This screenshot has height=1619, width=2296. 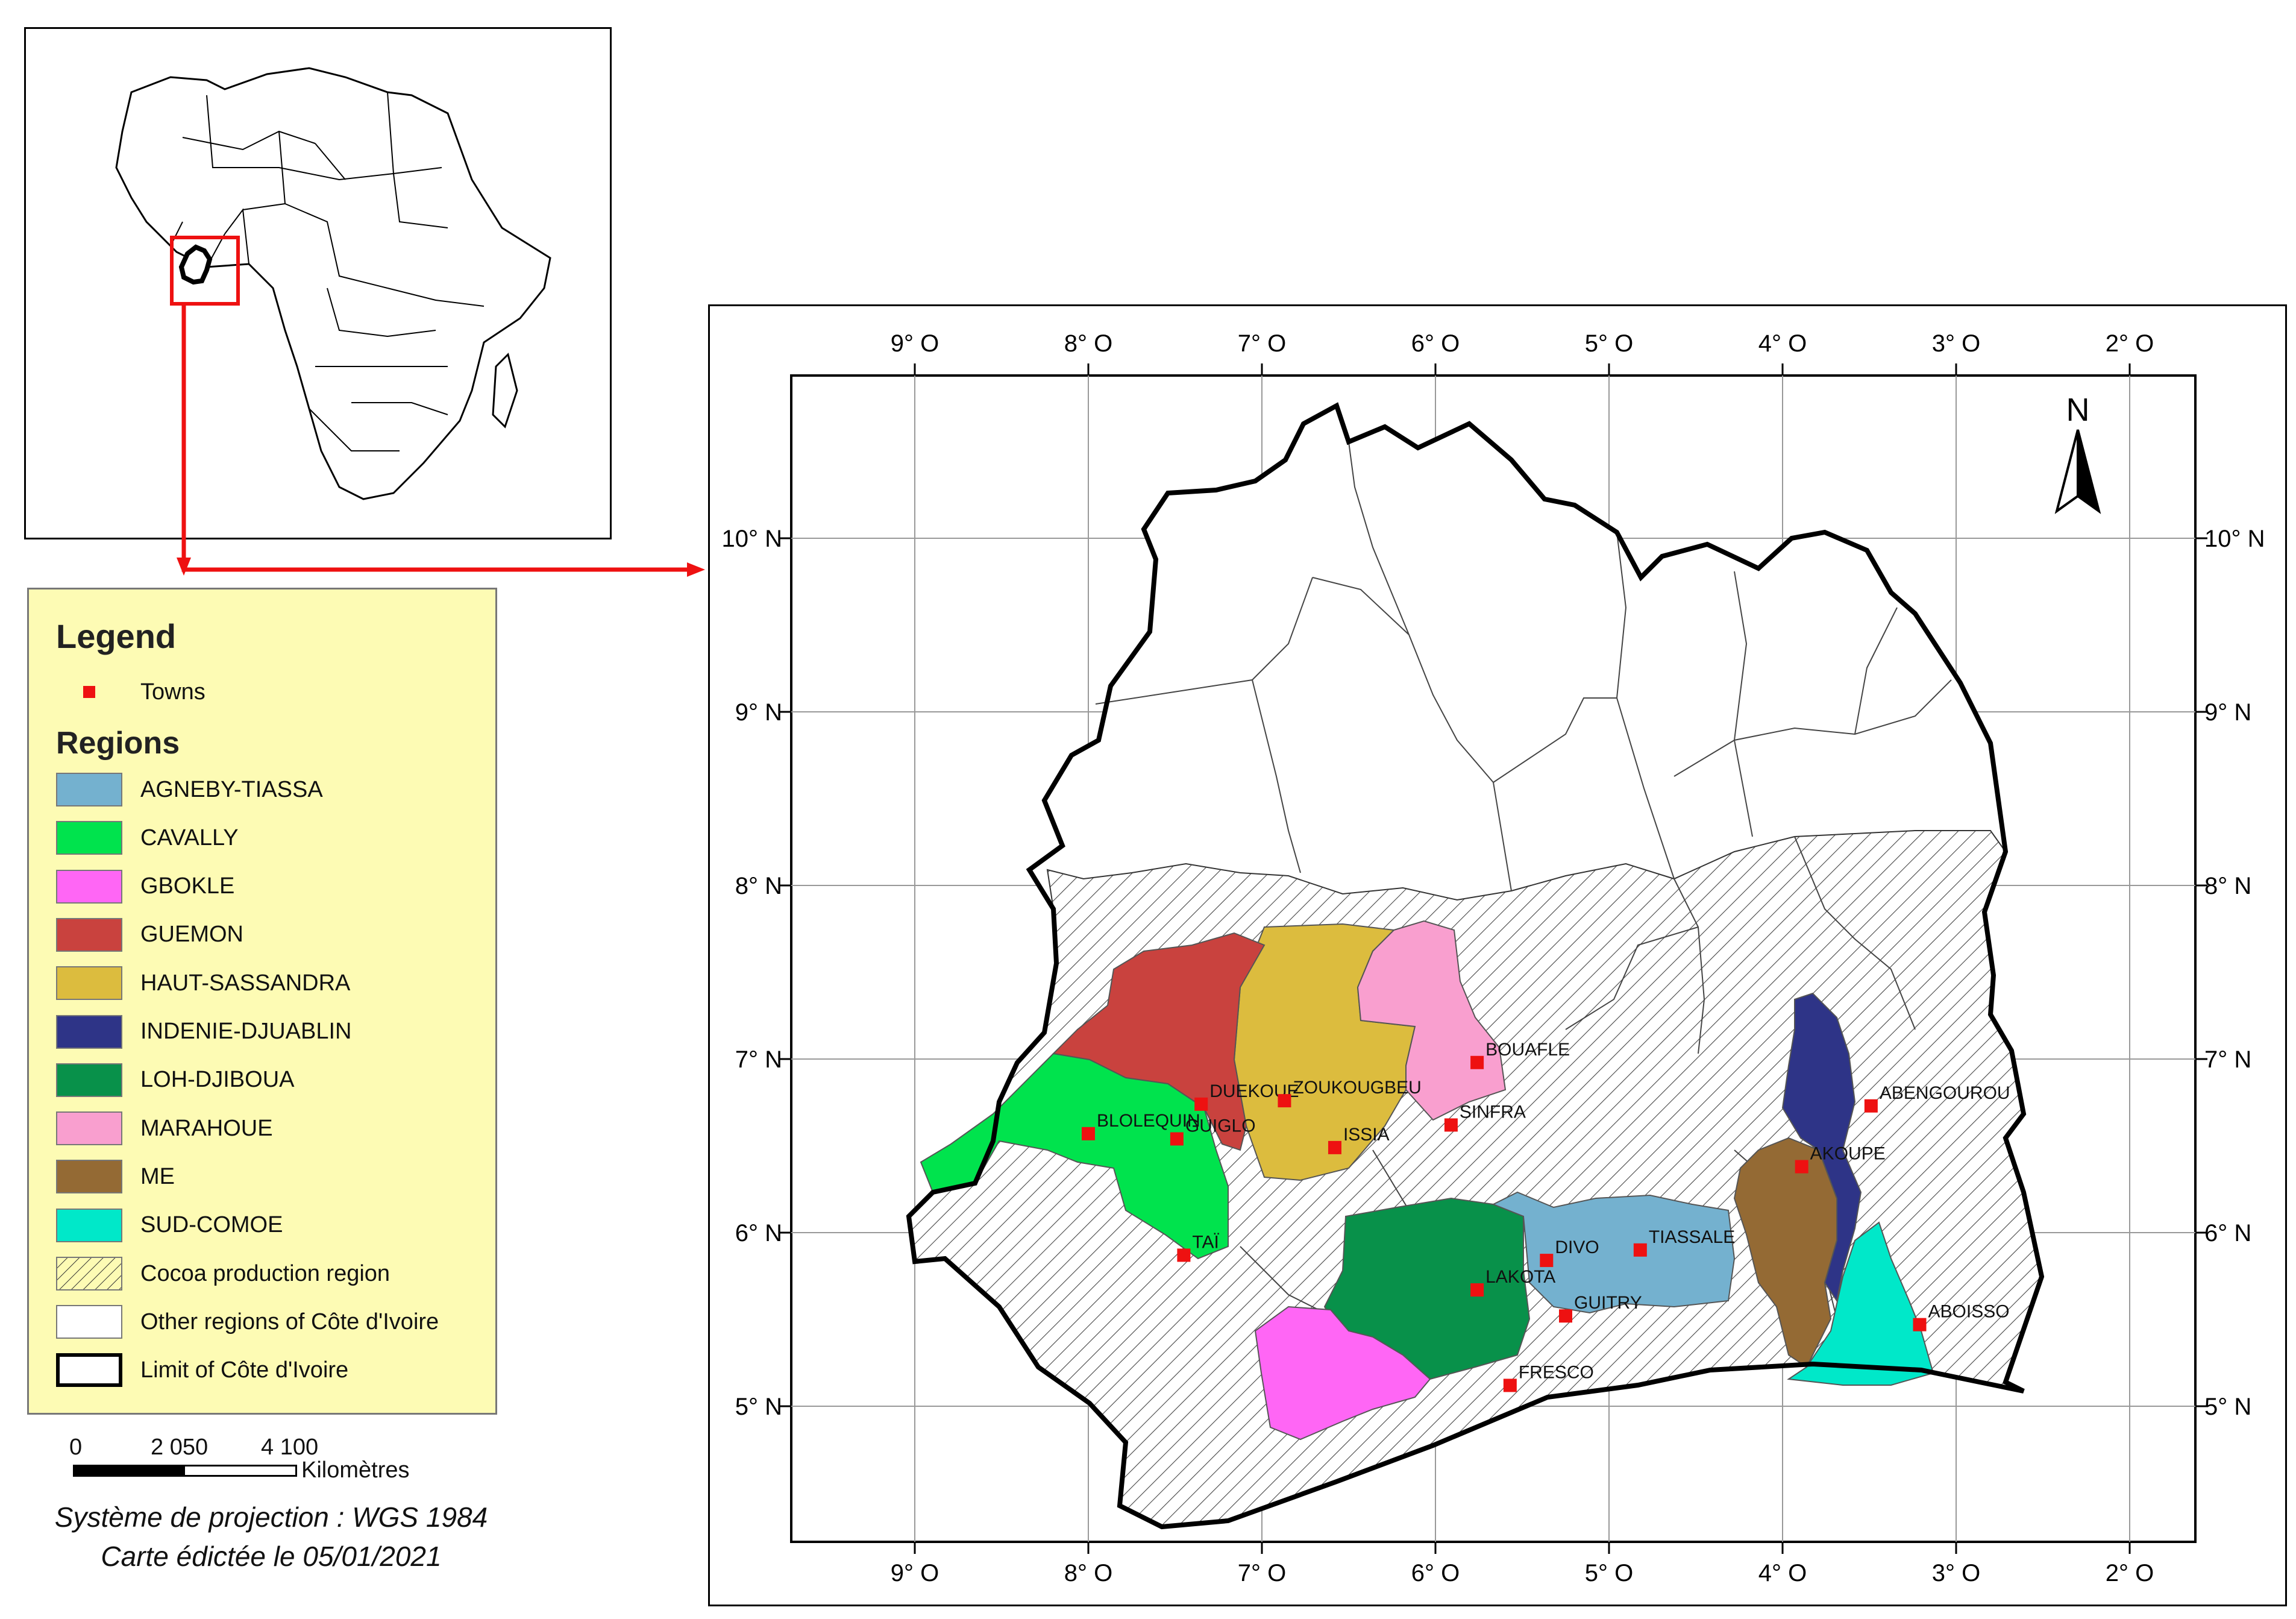 What do you see at coordinates (272, 1557) in the screenshot?
I see `date-note: Carte édictée le 05/01/2021` at bounding box center [272, 1557].